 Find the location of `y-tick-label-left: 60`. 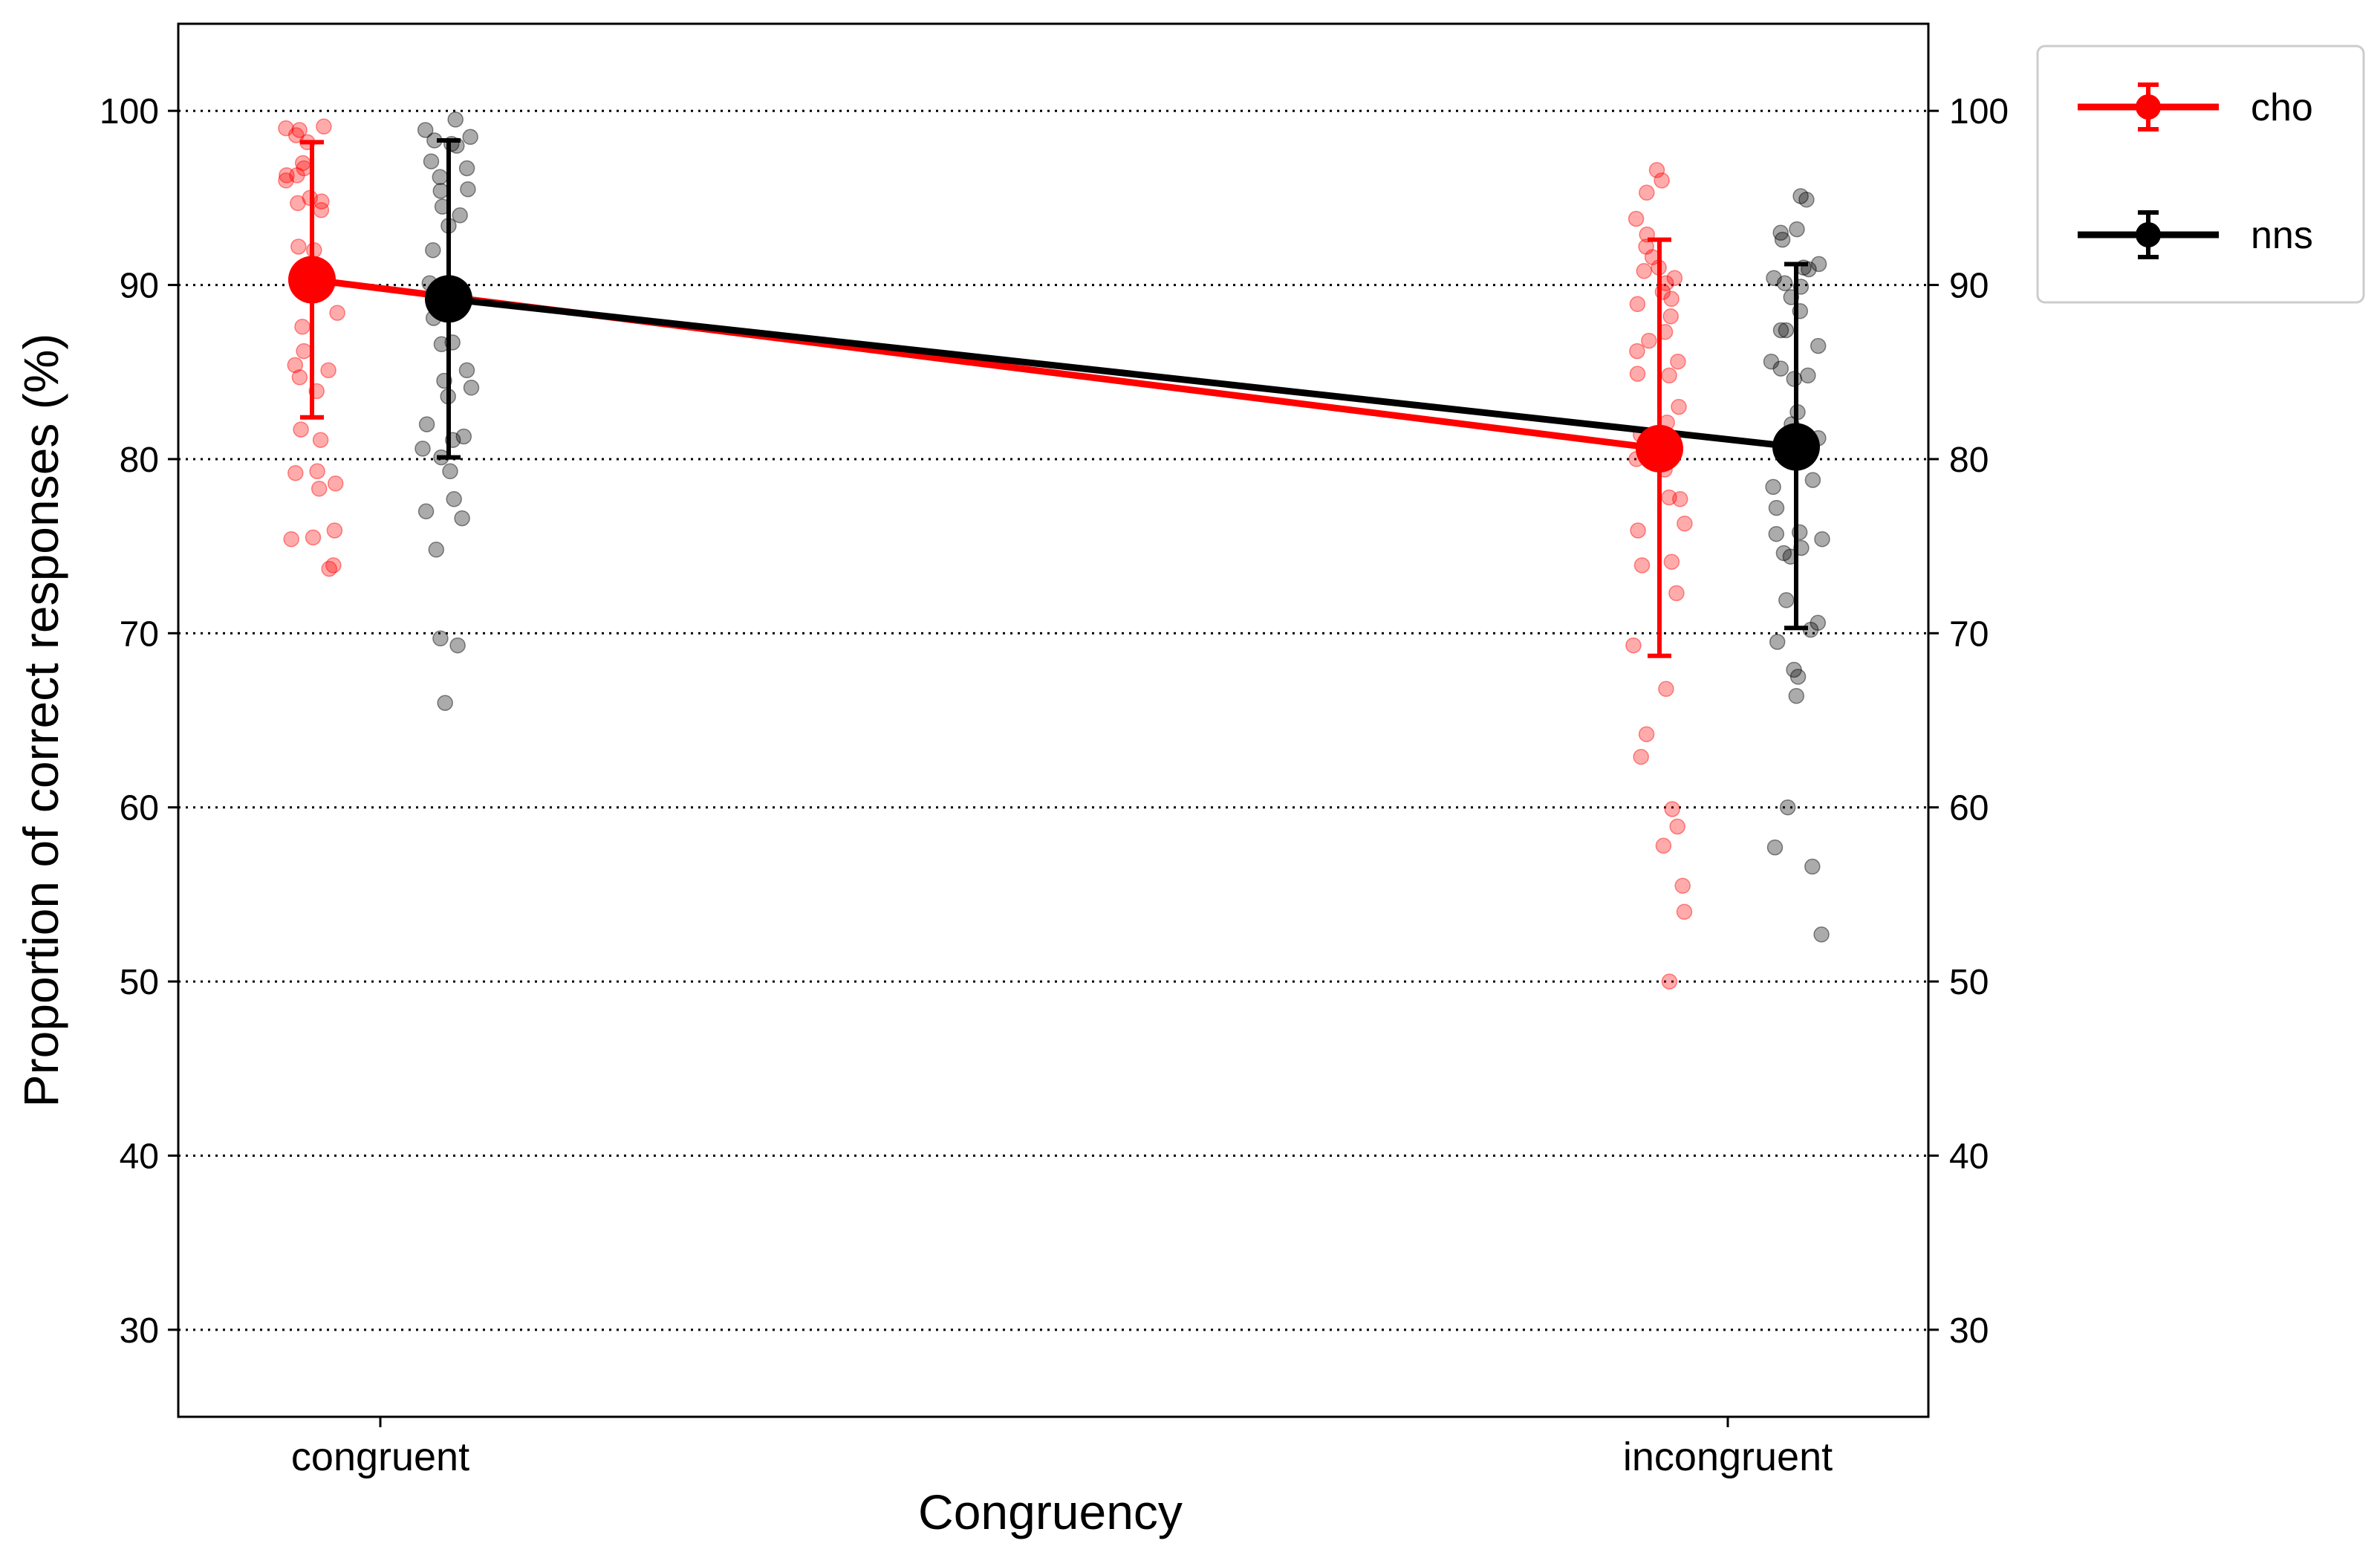

y-tick-label-left: 60 is located at coordinates (140, 808).